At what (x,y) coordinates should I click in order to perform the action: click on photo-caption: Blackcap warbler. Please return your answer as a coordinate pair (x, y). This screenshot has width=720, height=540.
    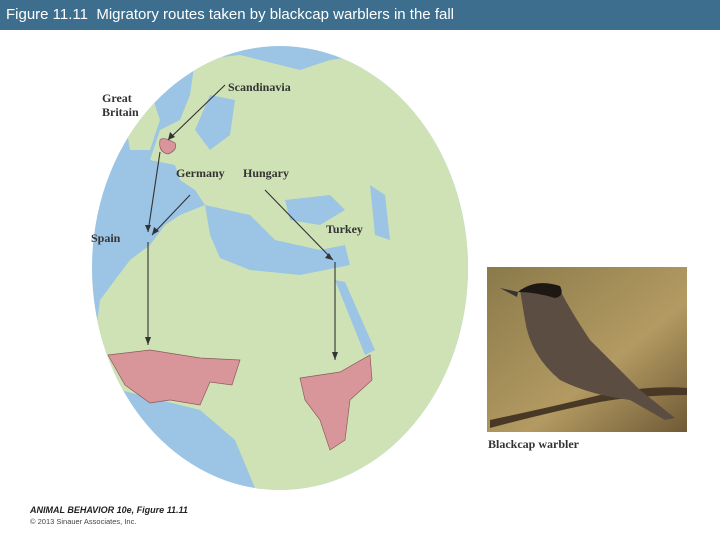
    Looking at the image, I should click on (534, 444).